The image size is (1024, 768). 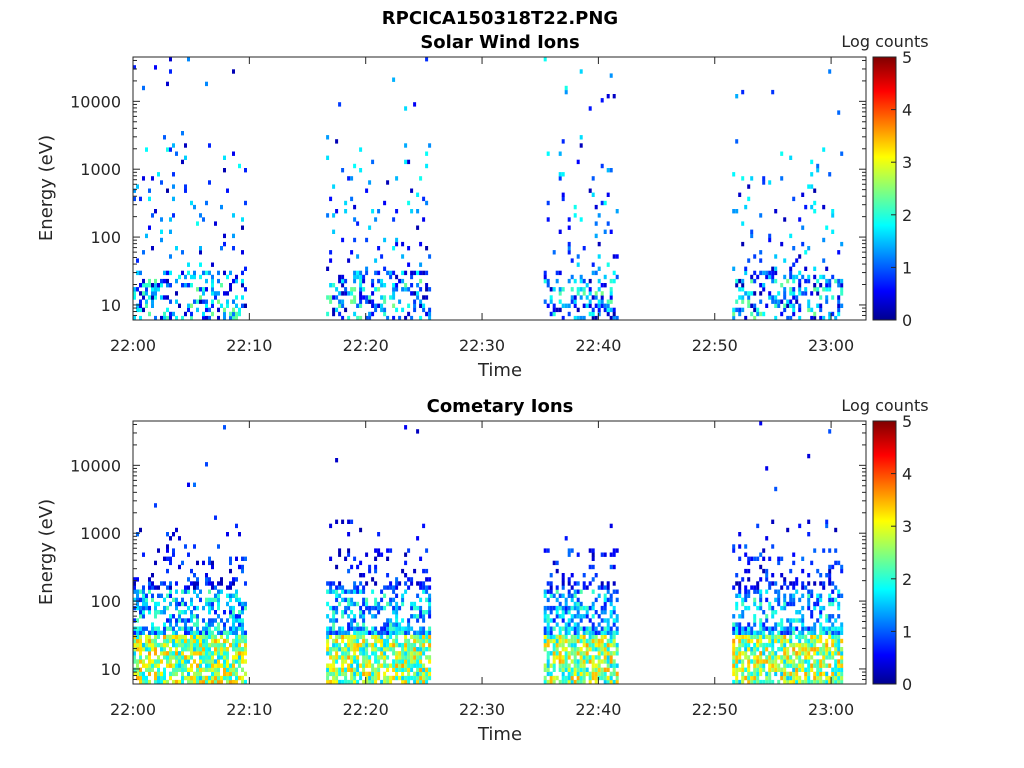 What do you see at coordinates (598, 709) in the screenshot?
I see `x-tick-label: 22:40` at bounding box center [598, 709].